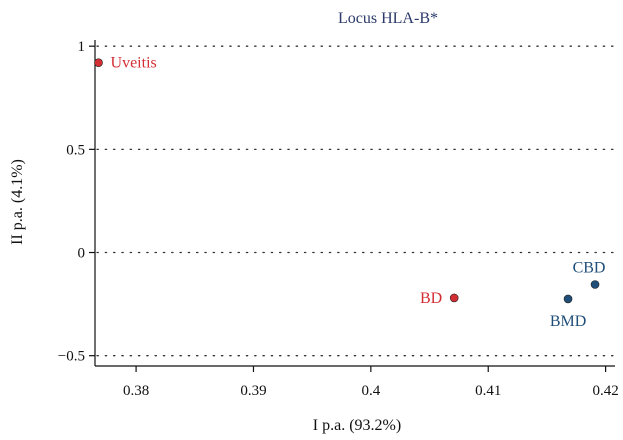 This screenshot has width=623, height=440. What do you see at coordinates (595, 284) in the screenshot?
I see `point-cbd` at bounding box center [595, 284].